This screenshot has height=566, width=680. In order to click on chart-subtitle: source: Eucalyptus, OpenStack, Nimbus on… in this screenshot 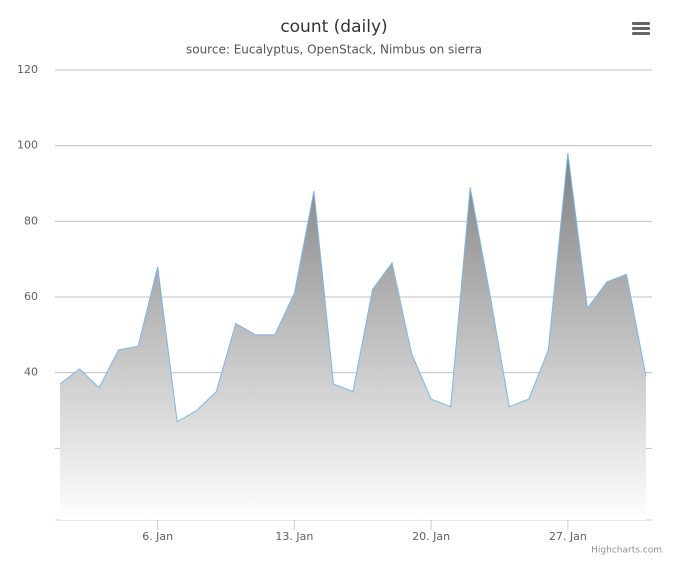, I will do `click(334, 50)`.